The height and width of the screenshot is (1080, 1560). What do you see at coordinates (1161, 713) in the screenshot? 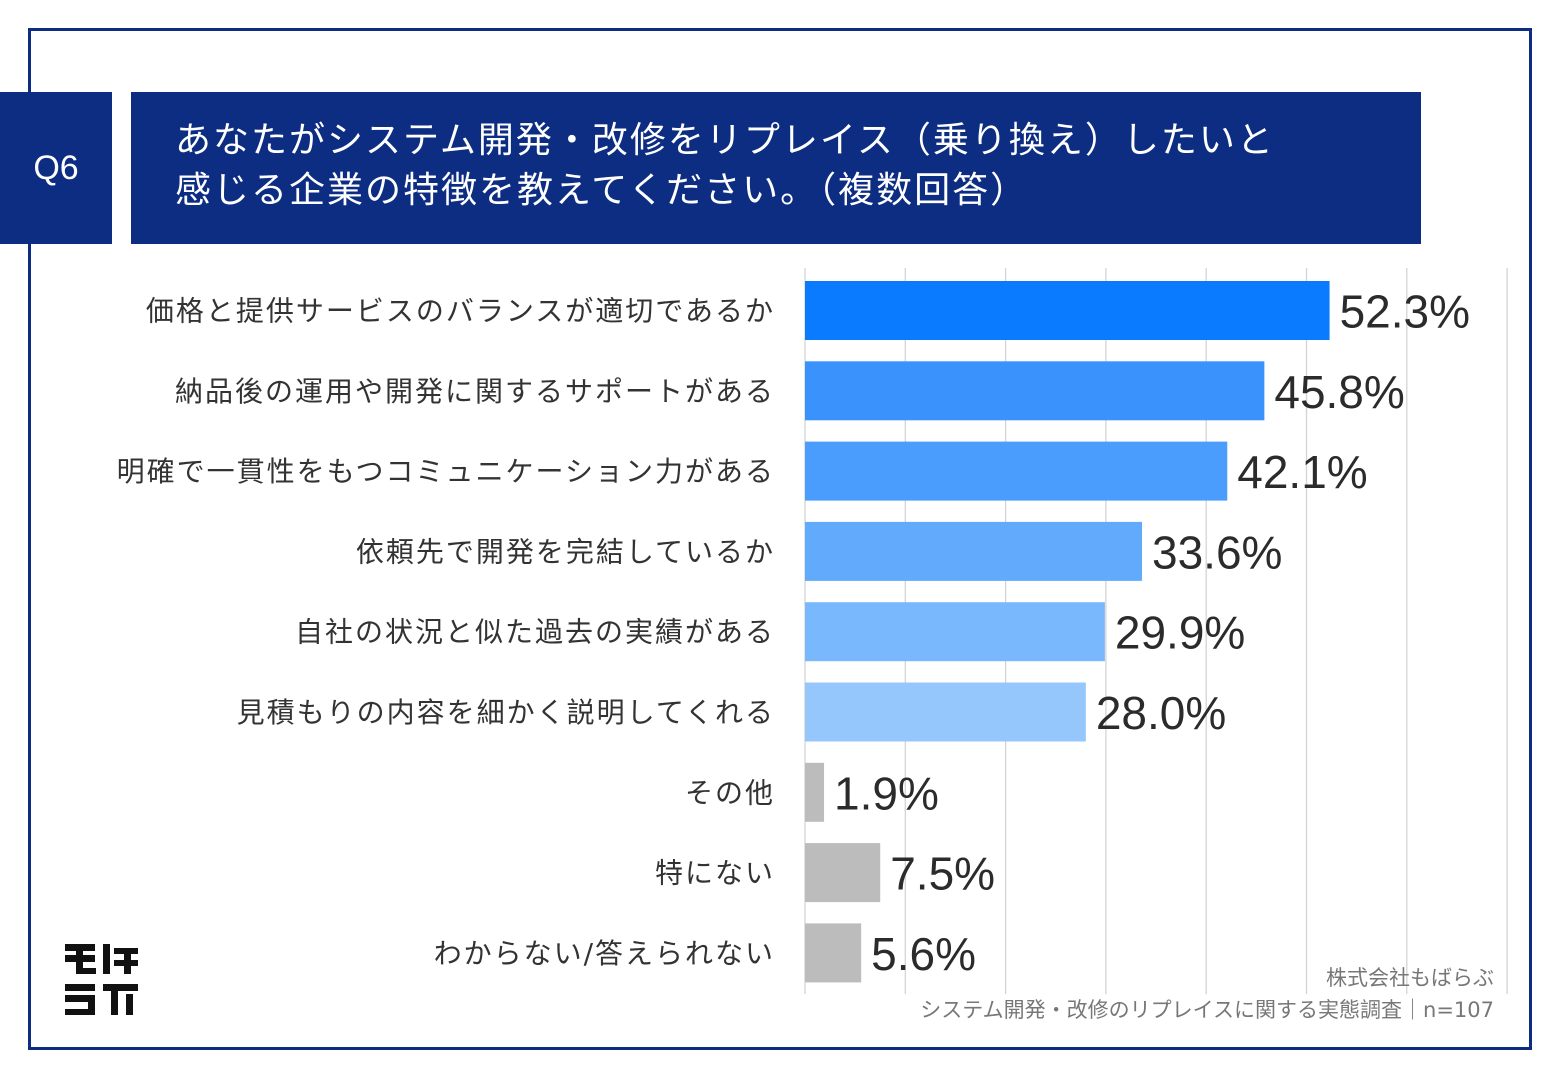
I see `value-label: 28.0%` at bounding box center [1161, 713].